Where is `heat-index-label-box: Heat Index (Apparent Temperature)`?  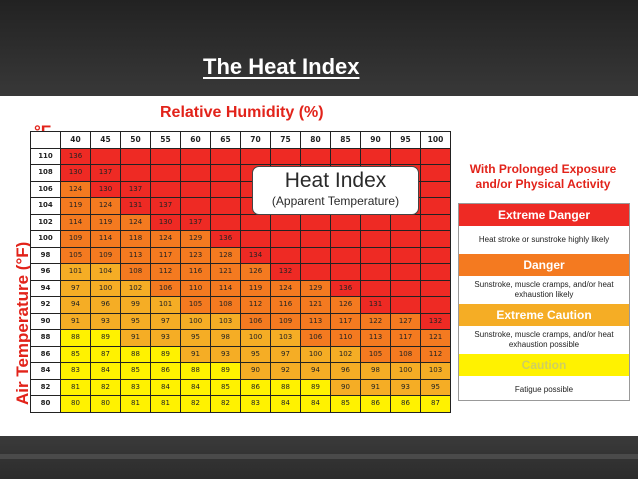
heat-index-label-box: Heat Index (Apparent Temperature) is located at coordinates (335, 190).